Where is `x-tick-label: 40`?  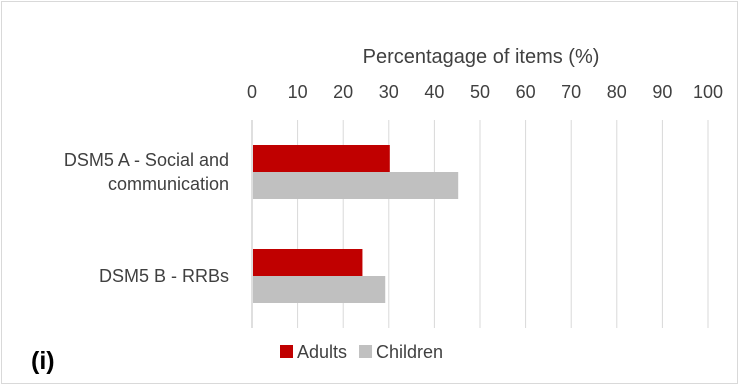
x-tick-label: 40 is located at coordinates (434, 92).